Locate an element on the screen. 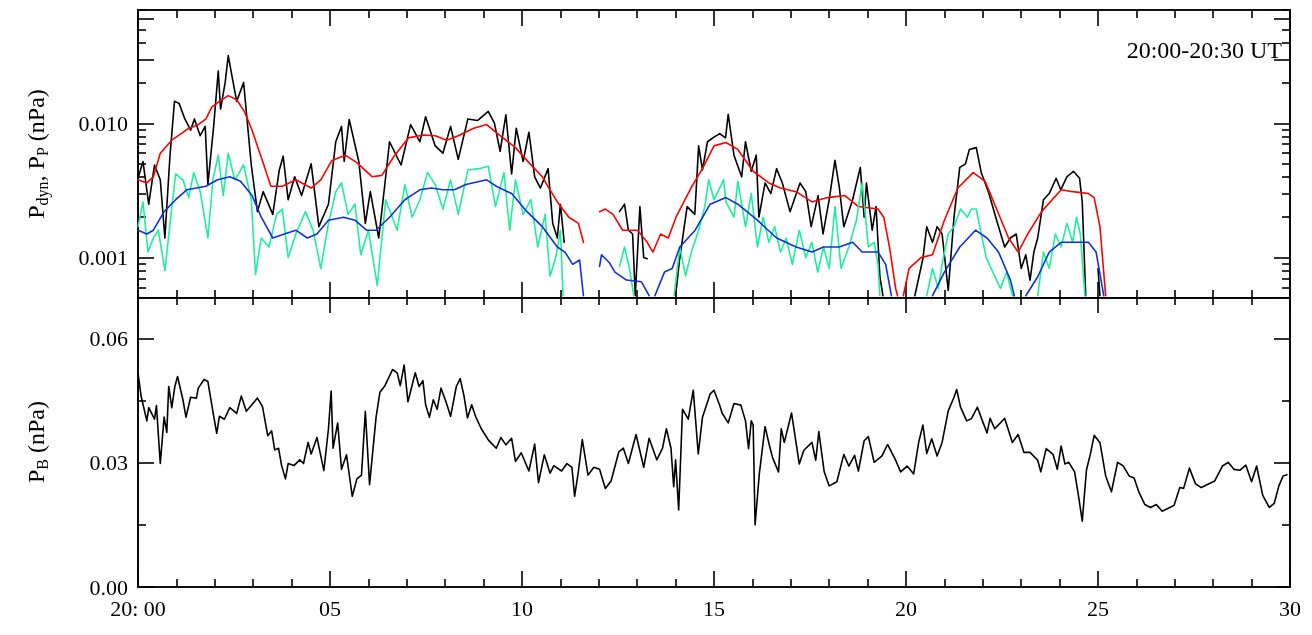 This screenshot has width=1312, height=635. x-tick-label: 05 is located at coordinates (330, 608).